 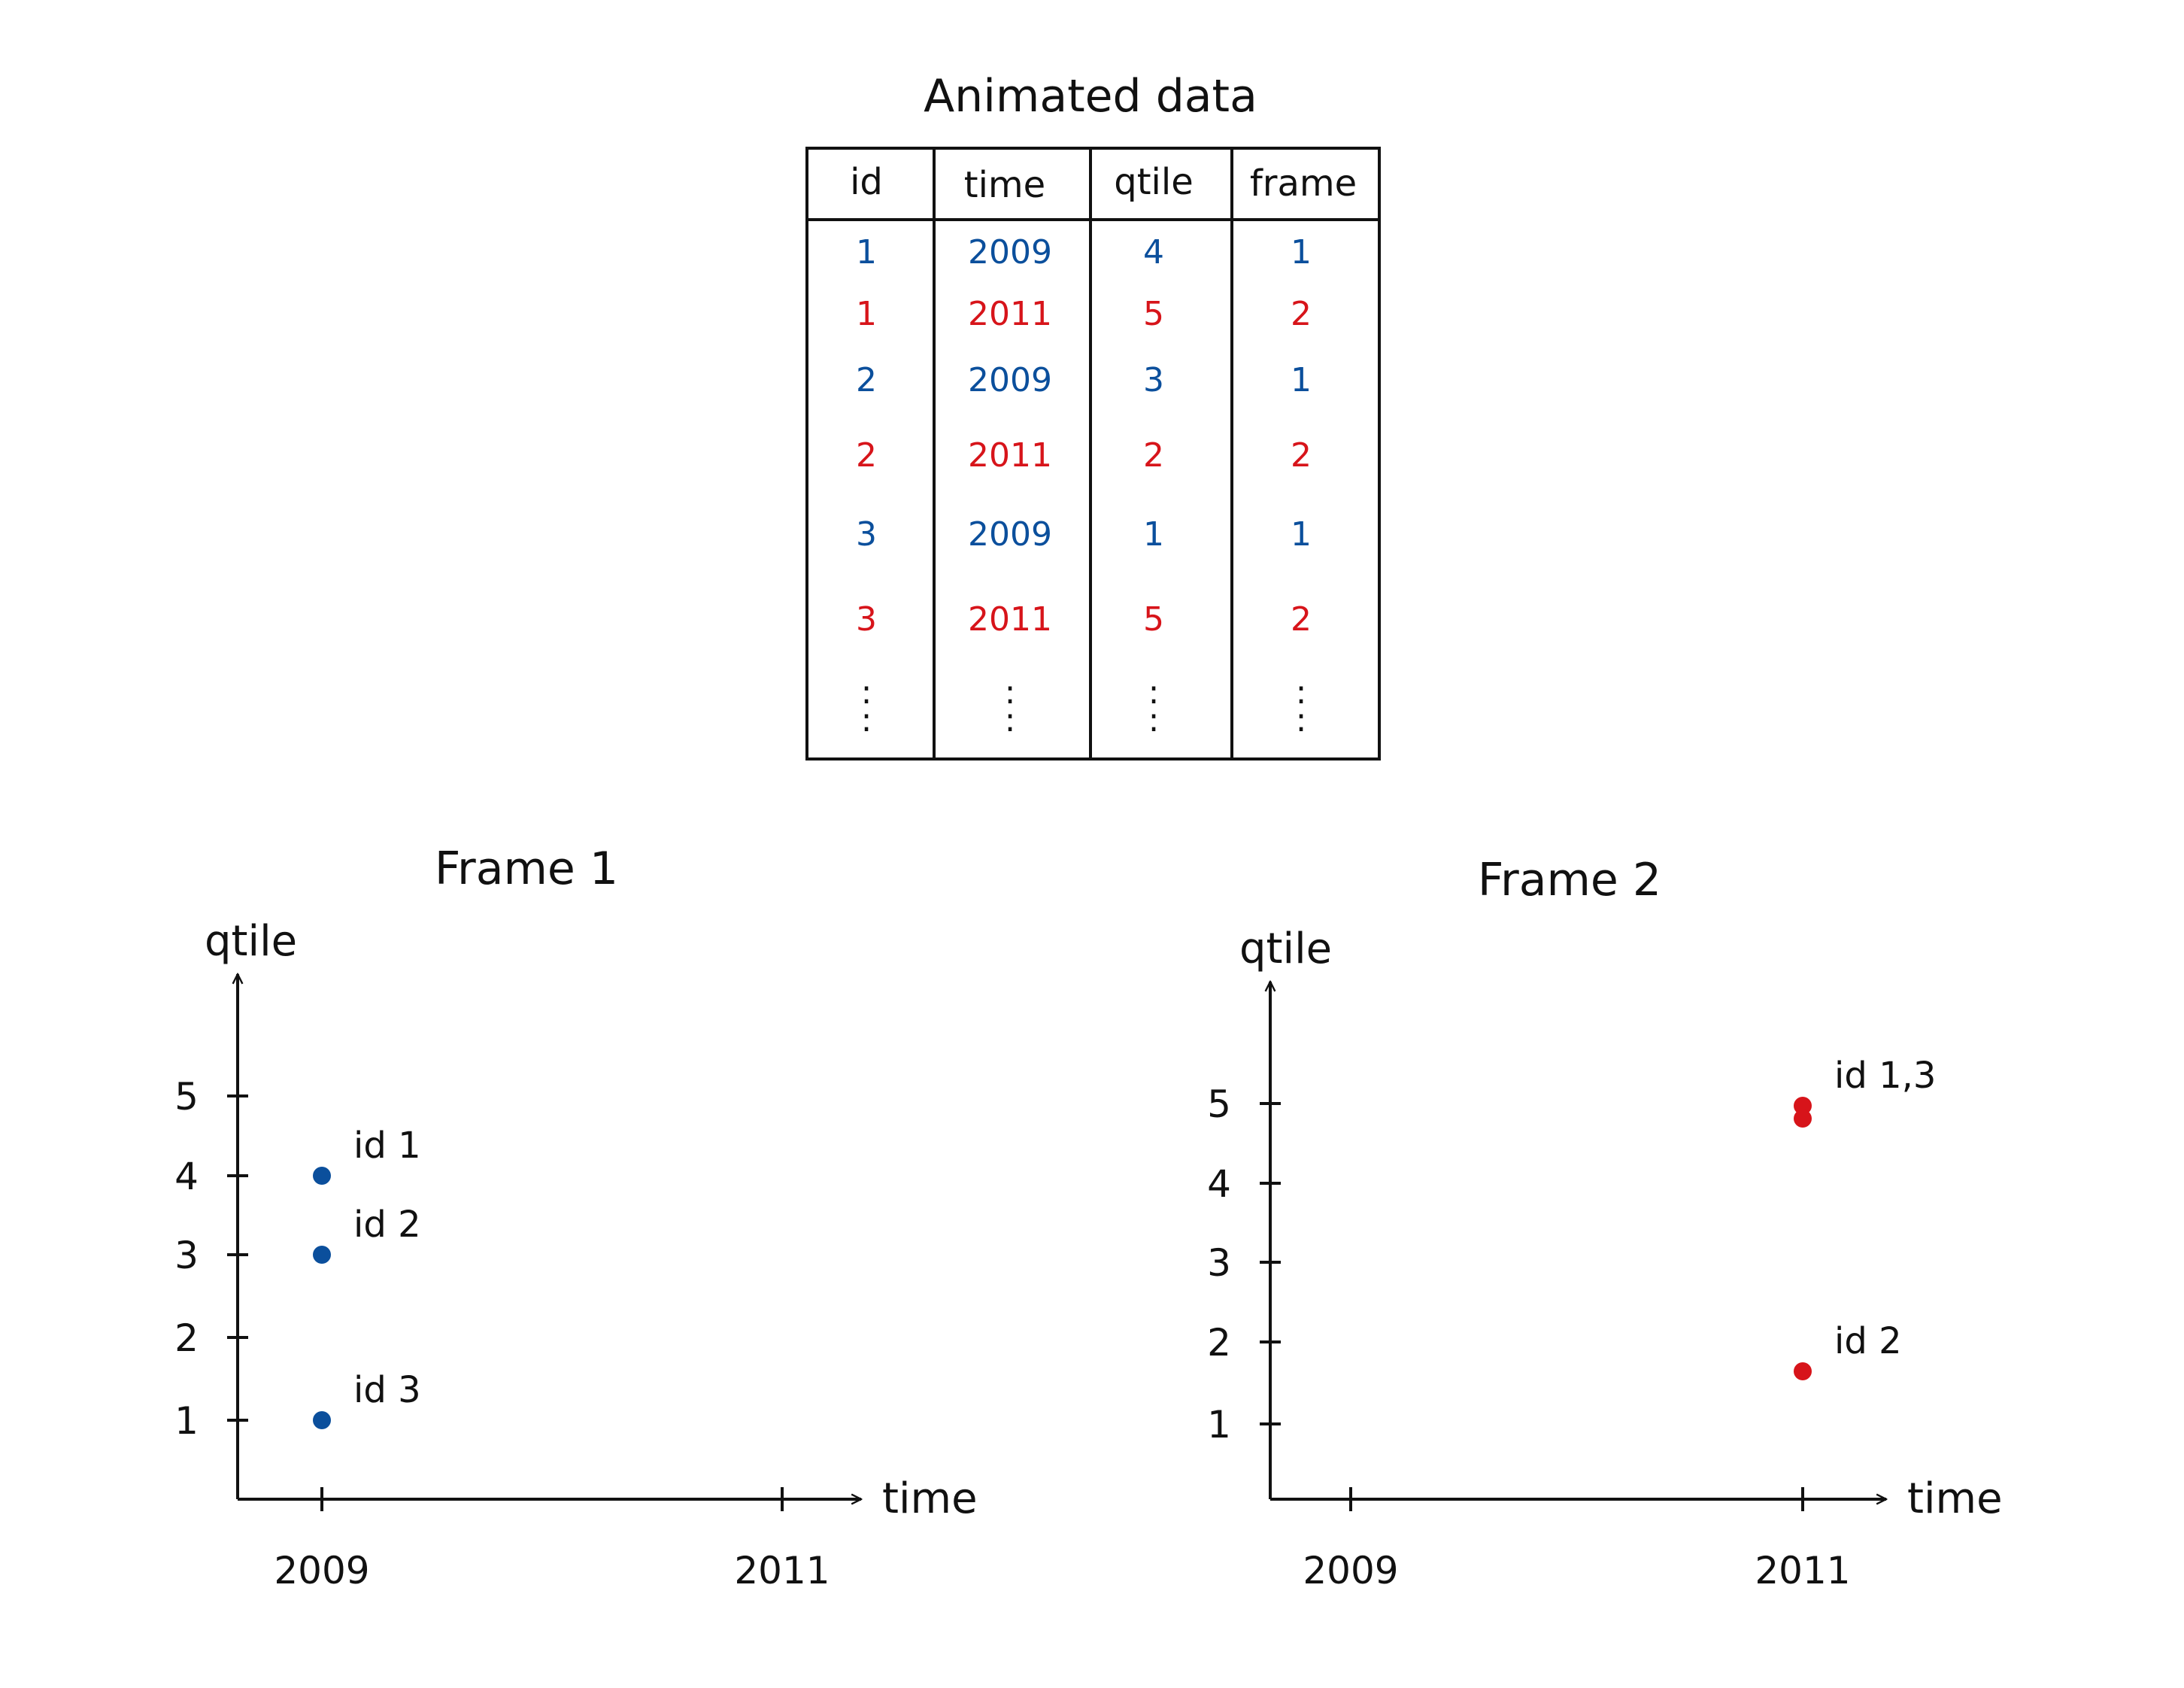 I want to click on table-header-id: id, so click(x=866, y=182).